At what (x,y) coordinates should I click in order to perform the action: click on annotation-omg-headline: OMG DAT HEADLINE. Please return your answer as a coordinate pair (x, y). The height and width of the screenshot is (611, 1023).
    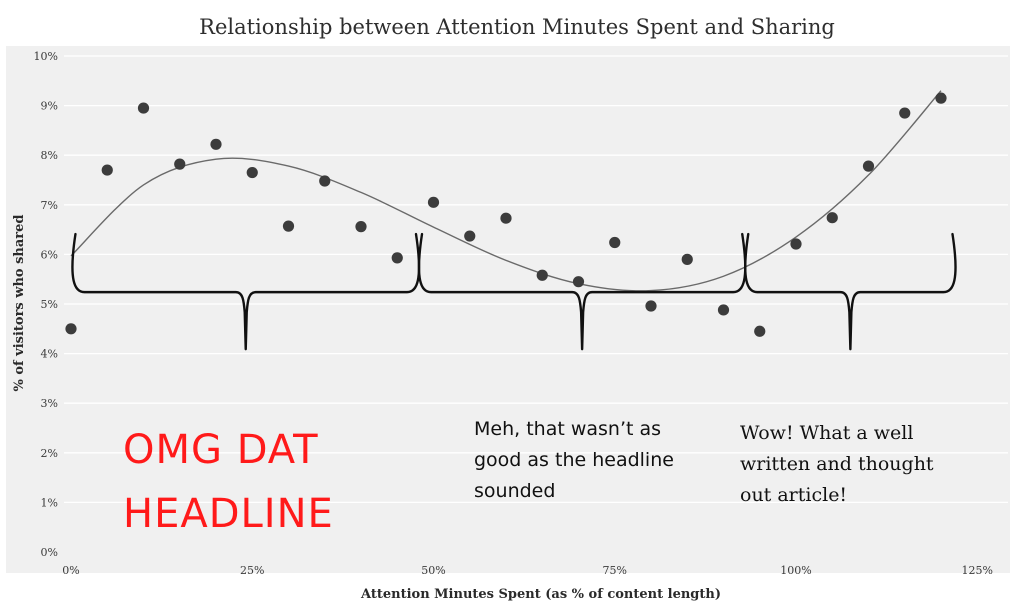
    Looking at the image, I should click on (228, 482).